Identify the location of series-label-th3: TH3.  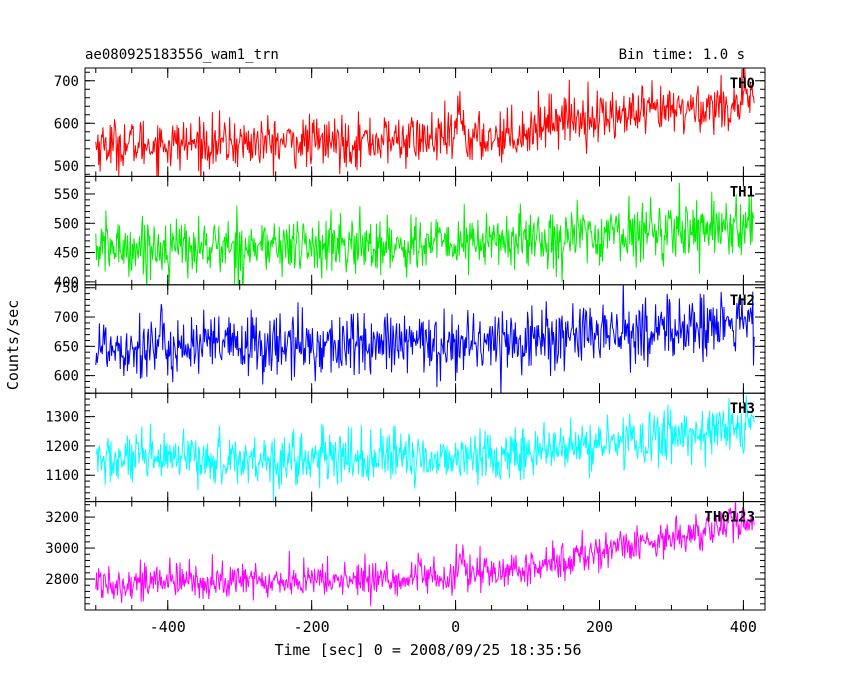
(742, 409).